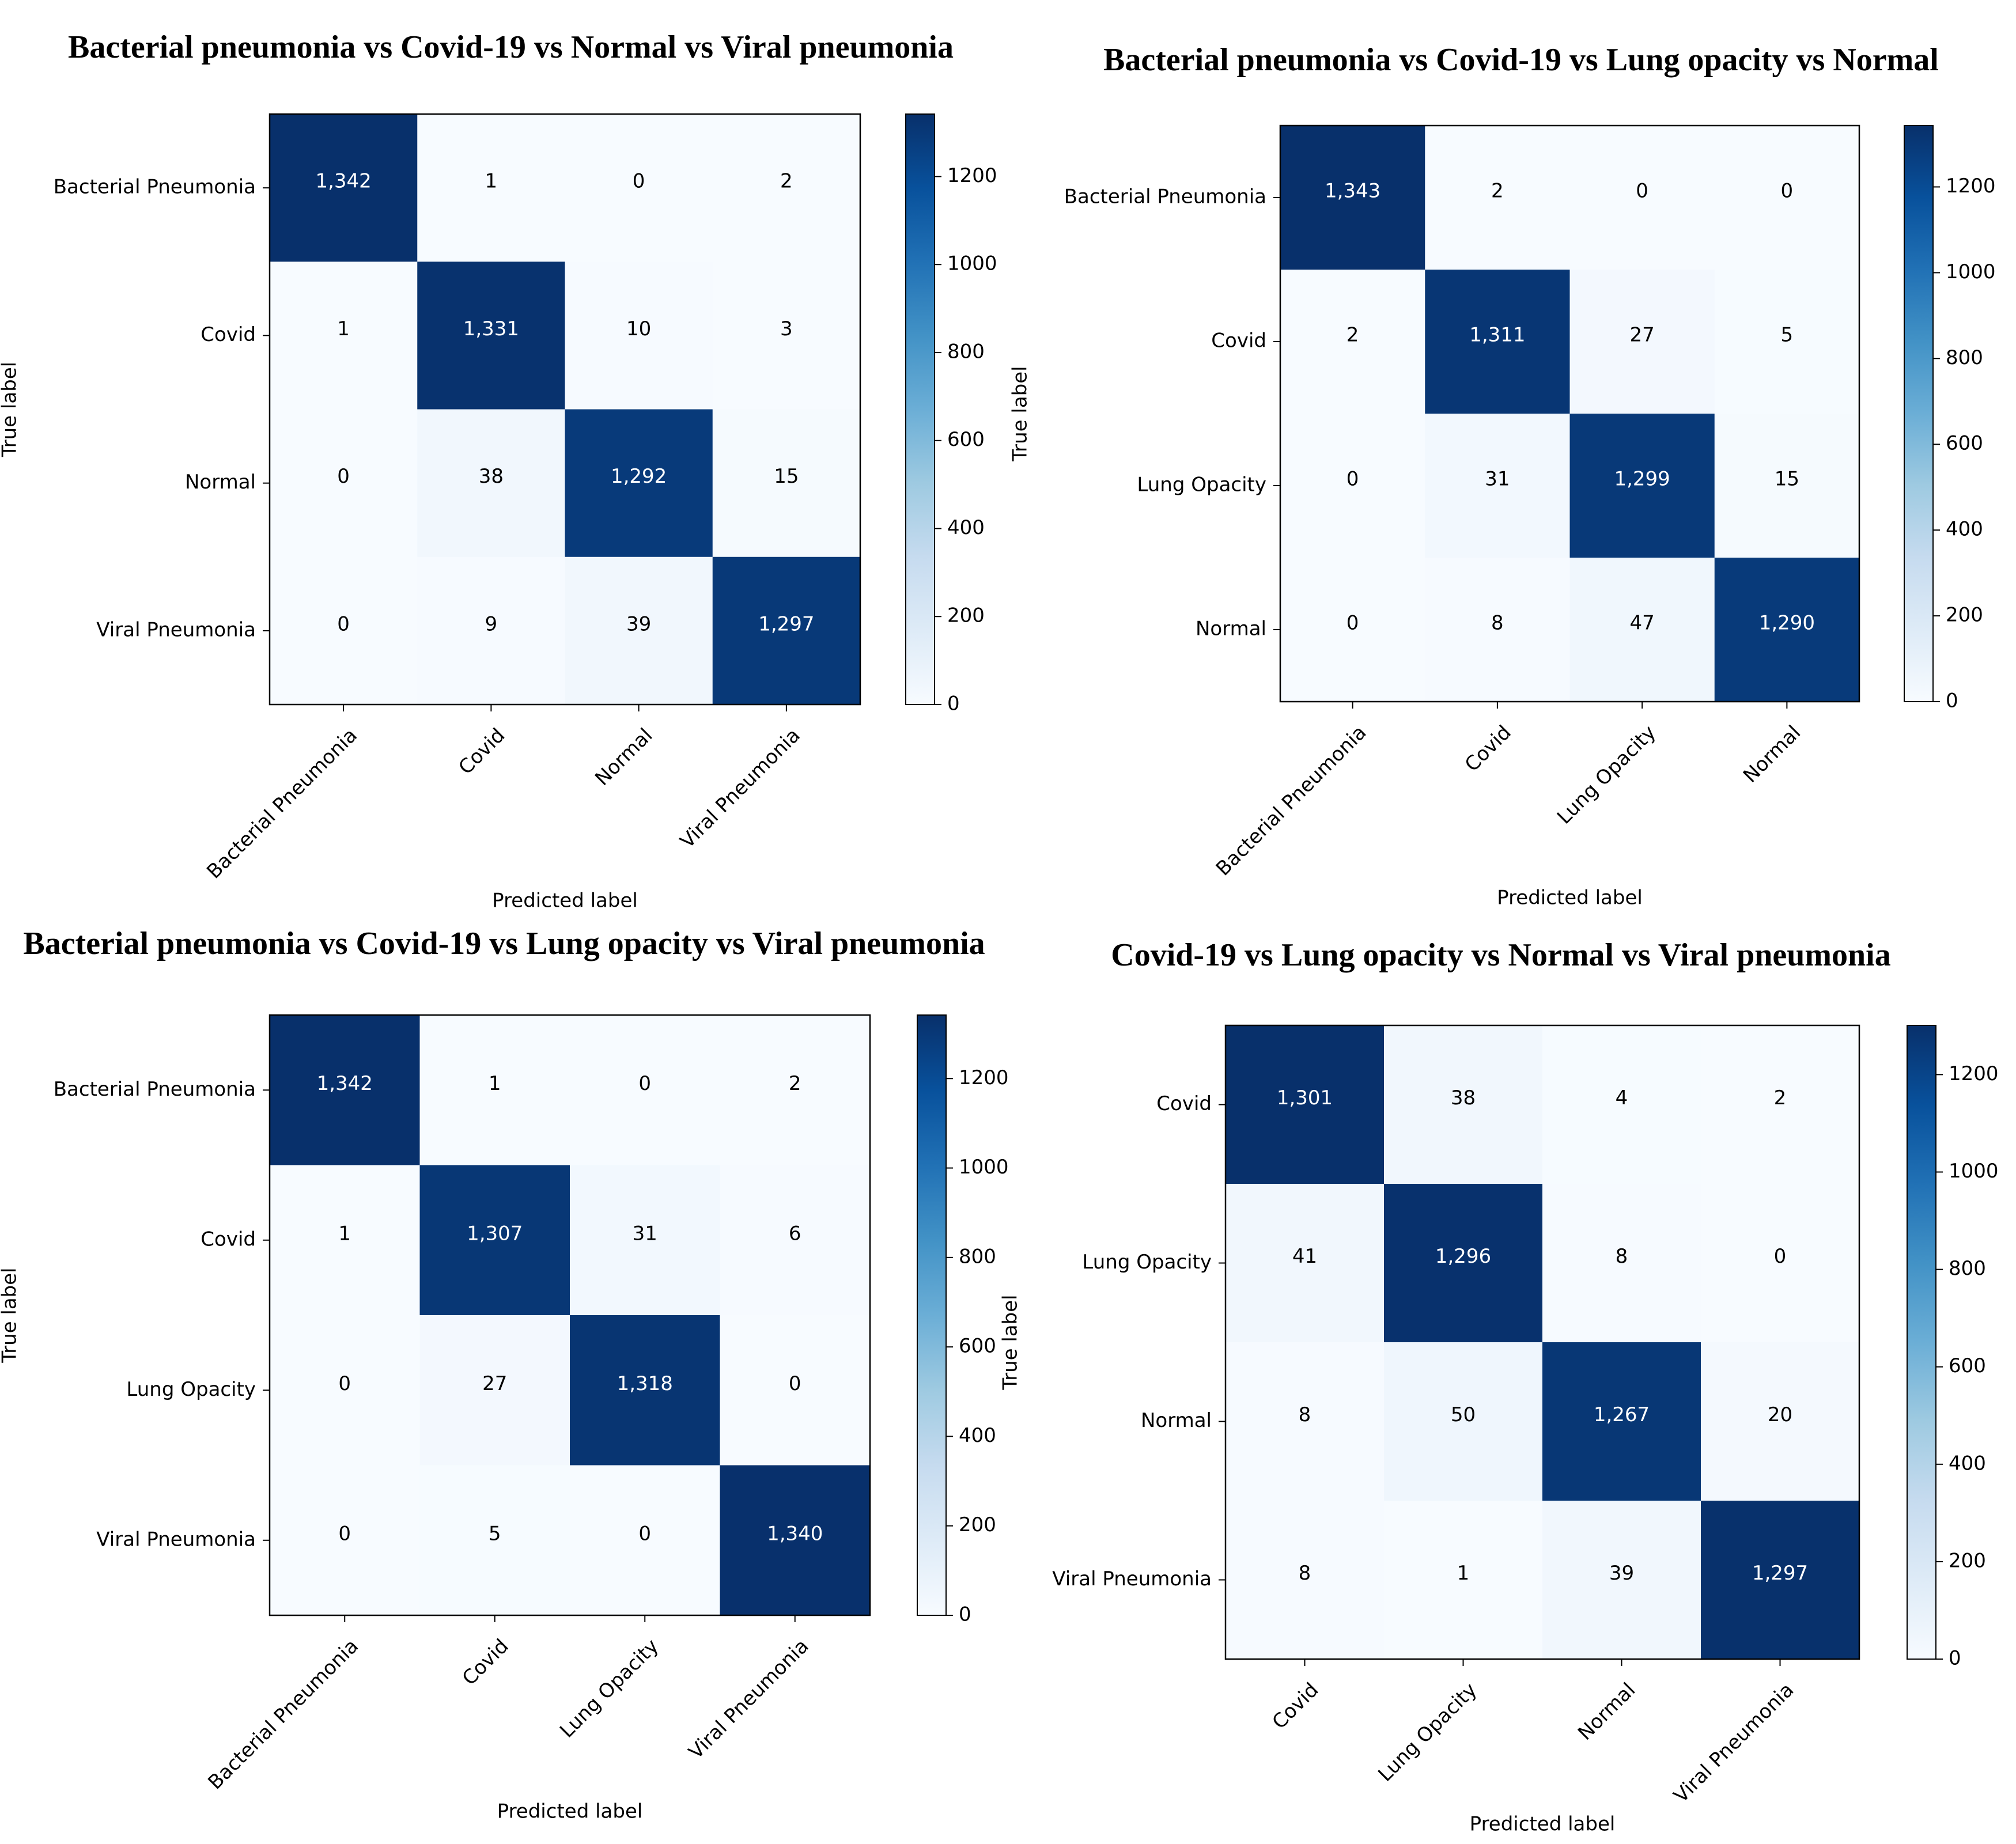 This screenshot has width=2016, height=1844. Describe the element at coordinates (638, 623) in the screenshot. I see `panel-1-cell-label: 39` at that location.